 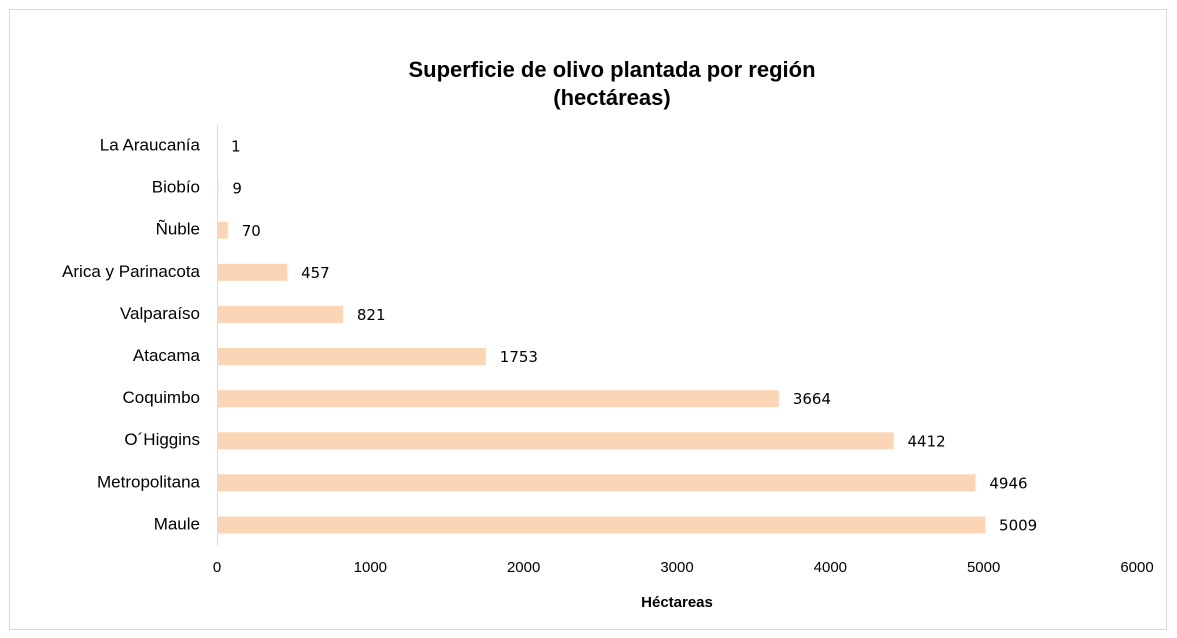 What do you see at coordinates (237, 189) in the screenshot?
I see `data-label: 9` at bounding box center [237, 189].